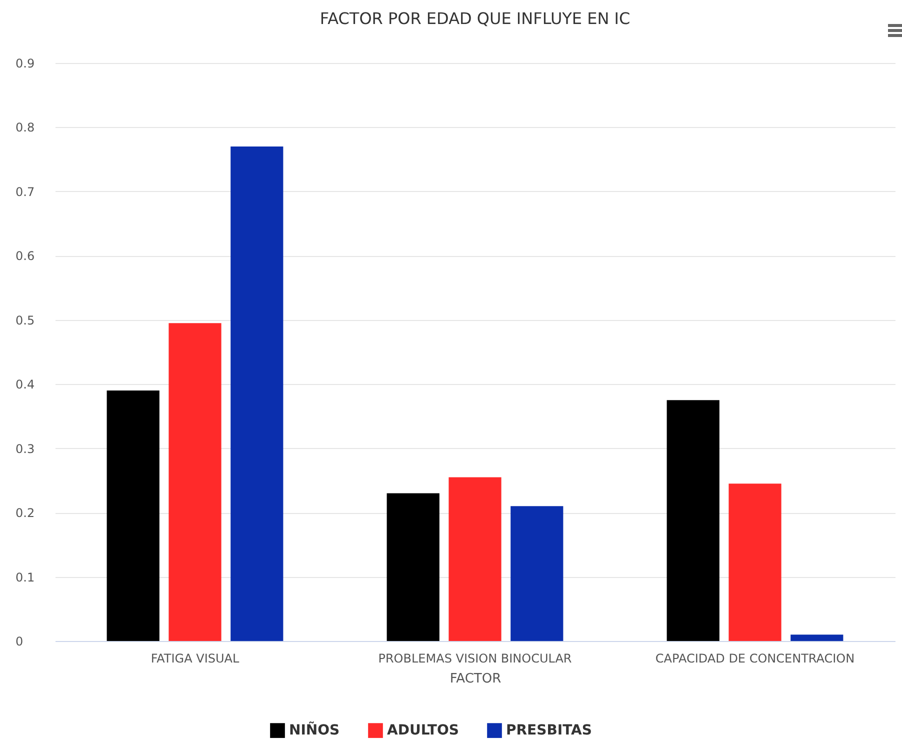 The width and height of the screenshot is (902, 740). What do you see at coordinates (314, 730) in the screenshot?
I see `legend-label: NIÑOS` at bounding box center [314, 730].